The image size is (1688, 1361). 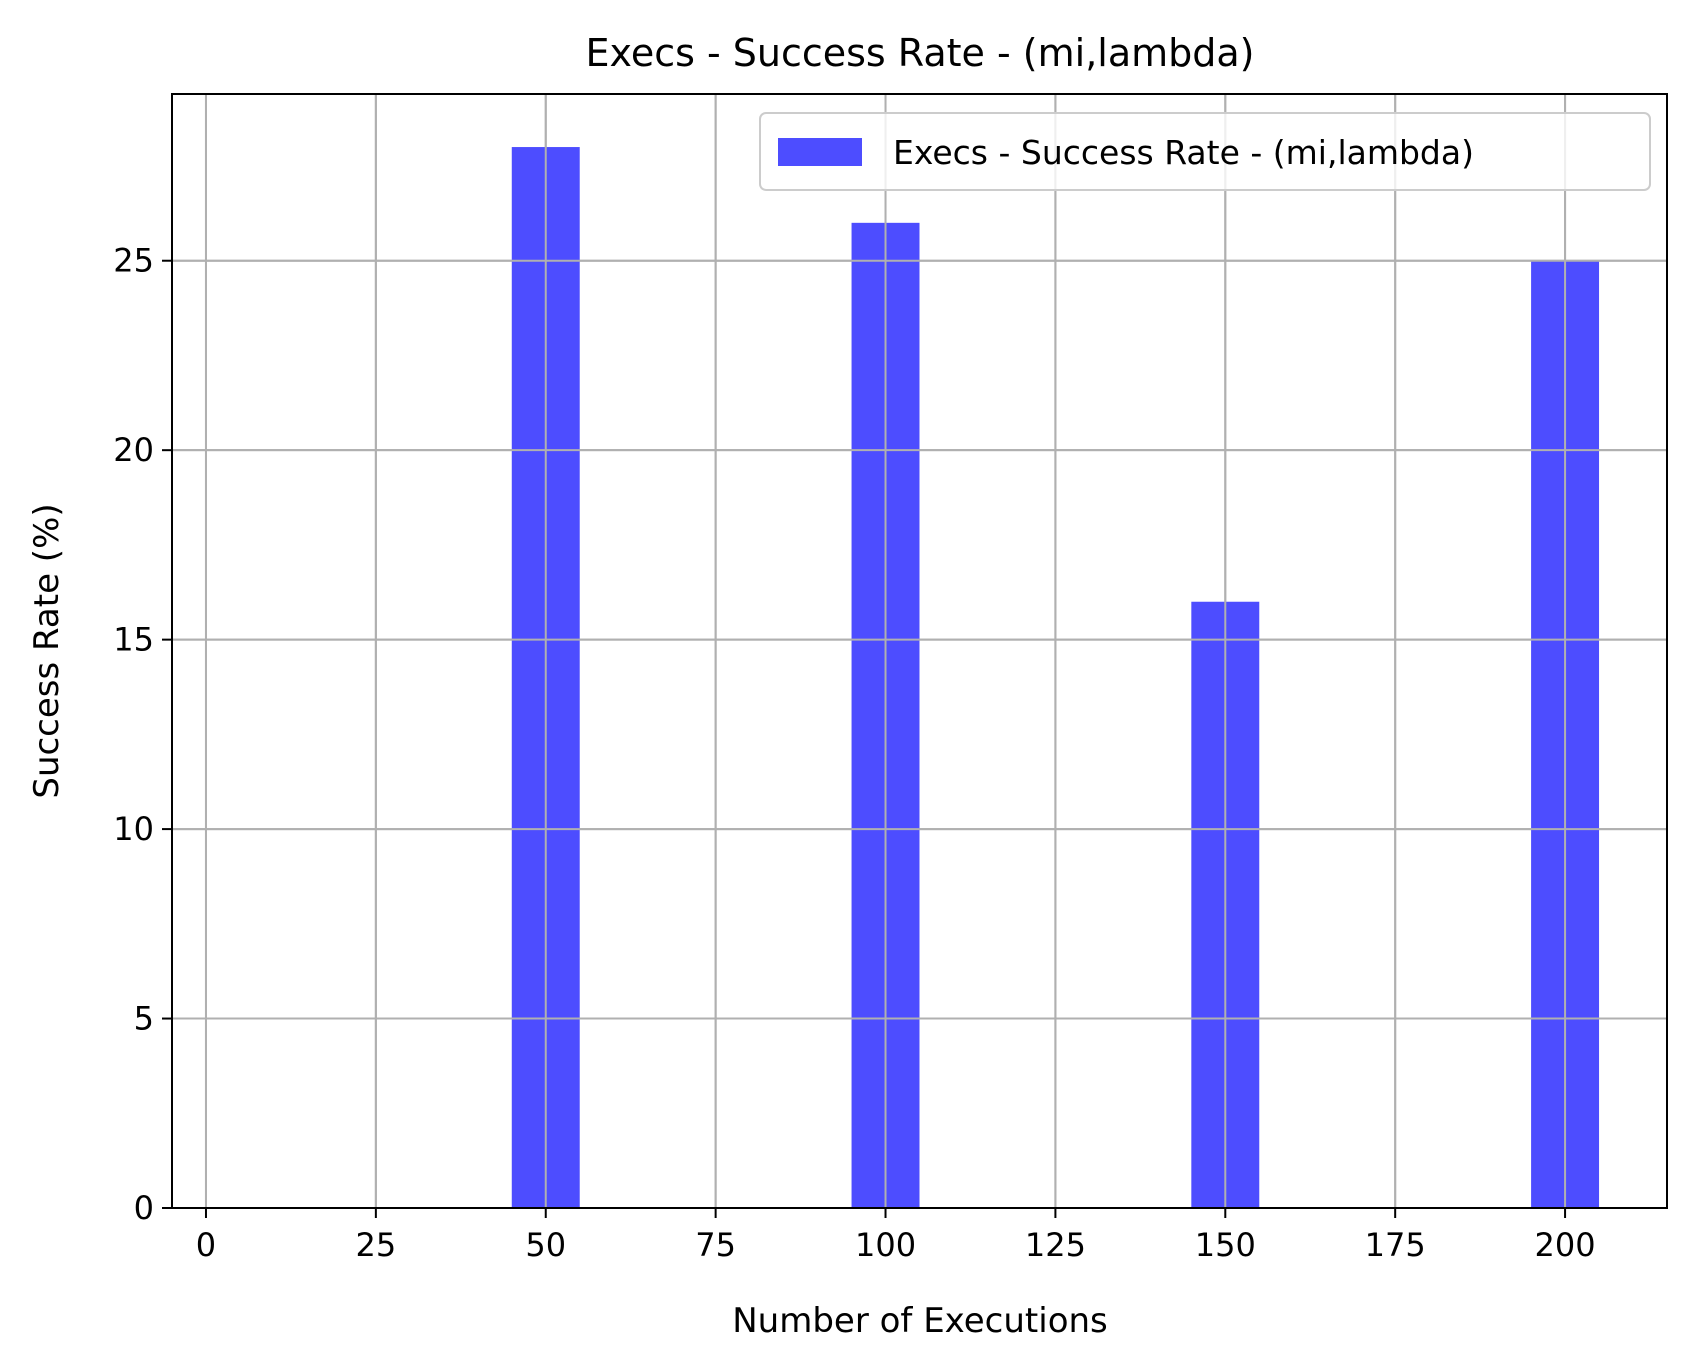 What do you see at coordinates (1395, 1245) in the screenshot?
I see `x-tick-label: 175` at bounding box center [1395, 1245].